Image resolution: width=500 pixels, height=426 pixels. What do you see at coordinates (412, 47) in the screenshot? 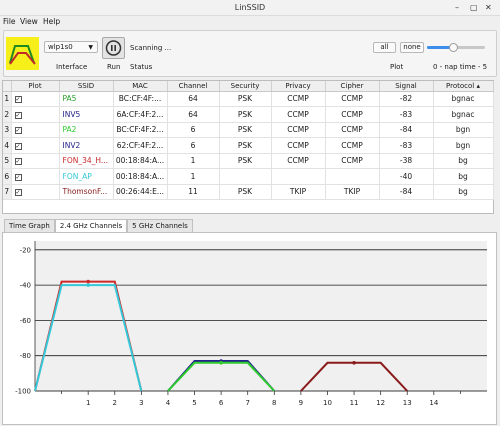
I see `plot-none-button: none` at bounding box center [412, 47].